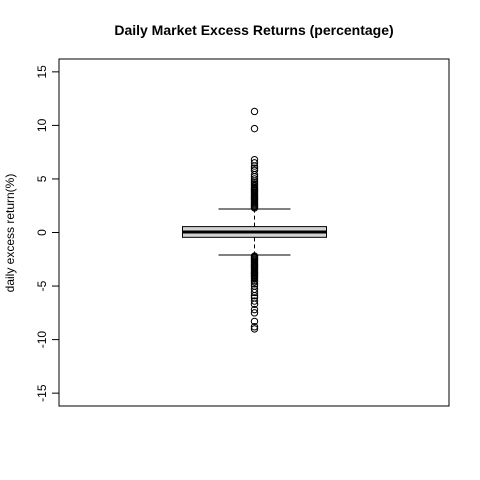  Describe the element at coordinates (42, 72) in the screenshot. I see `y-tick-label: 15` at that location.